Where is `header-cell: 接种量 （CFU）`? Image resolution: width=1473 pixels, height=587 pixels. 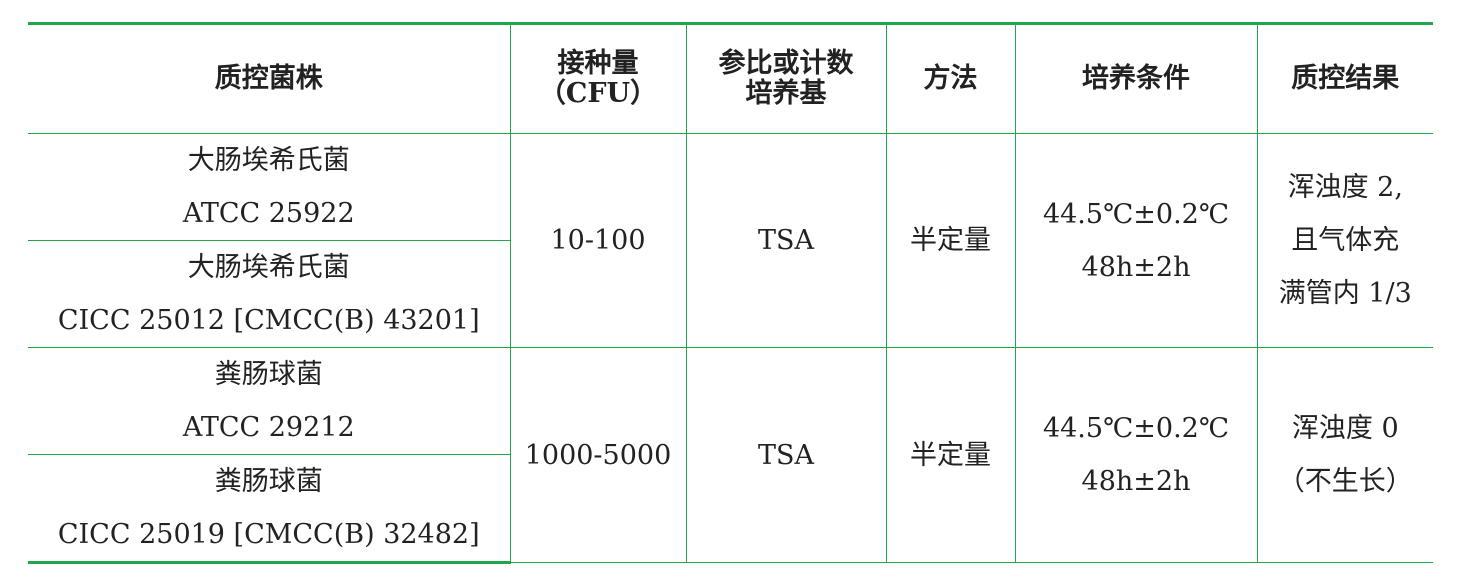 header-cell: 接种量 （CFU） is located at coordinates (598, 78).